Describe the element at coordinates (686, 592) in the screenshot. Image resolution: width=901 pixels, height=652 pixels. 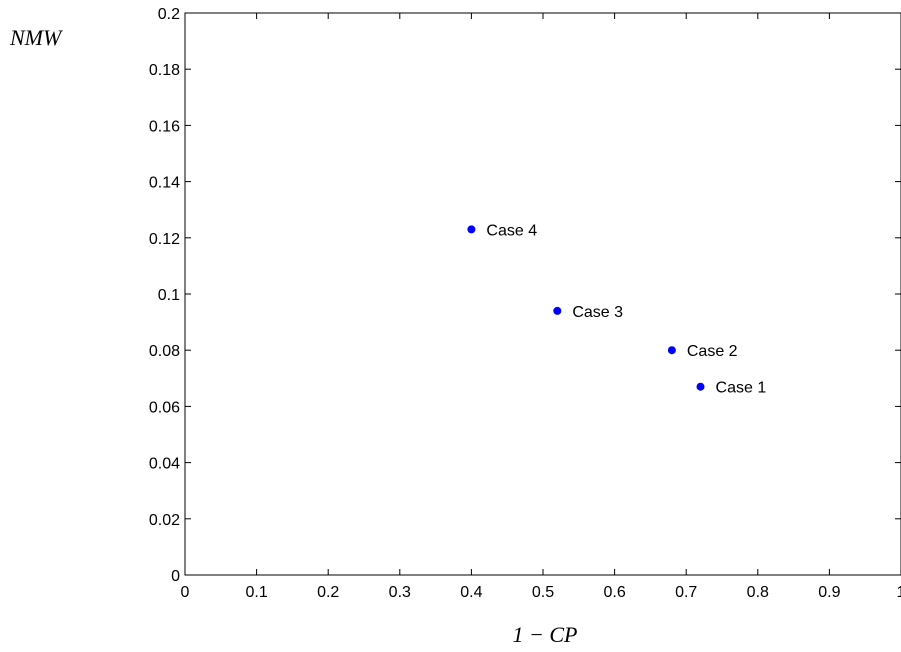
I see `x-tick-label: 0.7` at that location.